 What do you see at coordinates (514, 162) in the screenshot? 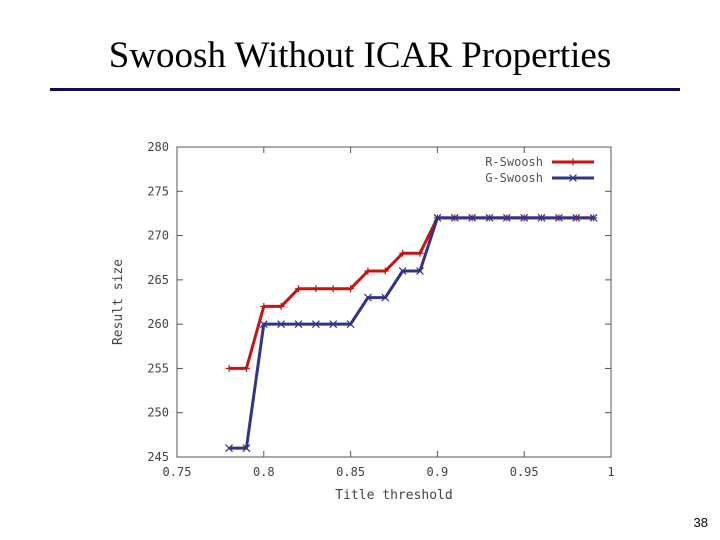
I see `r-swoosh-legend-label: R-Swoosh` at bounding box center [514, 162].